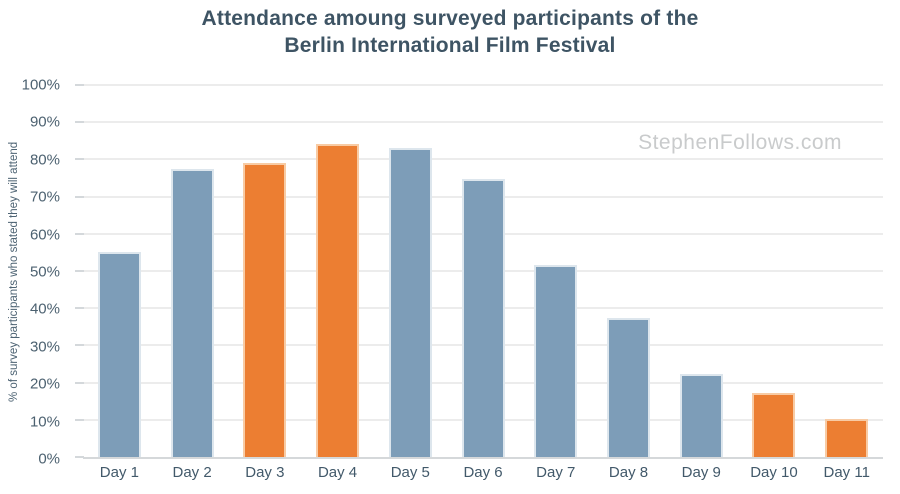 The height and width of the screenshot is (494, 900). What do you see at coordinates (44, 197) in the screenshot?
I see `y-tick-label-70: 70%` at bounding box center [44, 197].